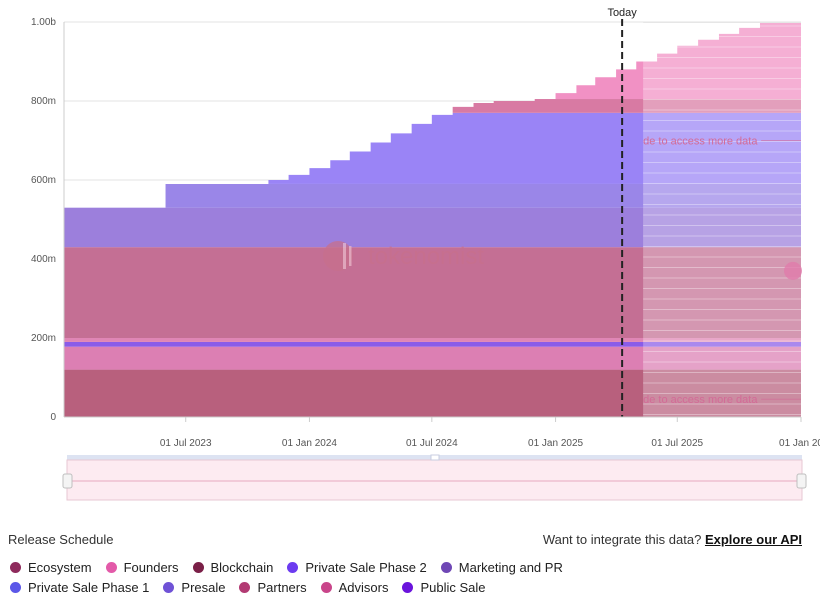 The image size is (820, 600). What do you see at coordinates (43, 22) in the screenshot?
I see `y-tick-label: 1.00b` at bounding box center [43, 22].